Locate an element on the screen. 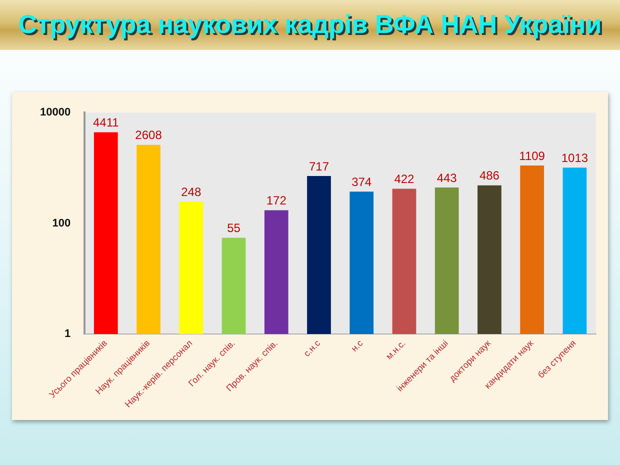 This screenshot has width=620, height=465. chart-title: Структура наукових кадрів ВФА НАН України is located at coordinates (310, 24).